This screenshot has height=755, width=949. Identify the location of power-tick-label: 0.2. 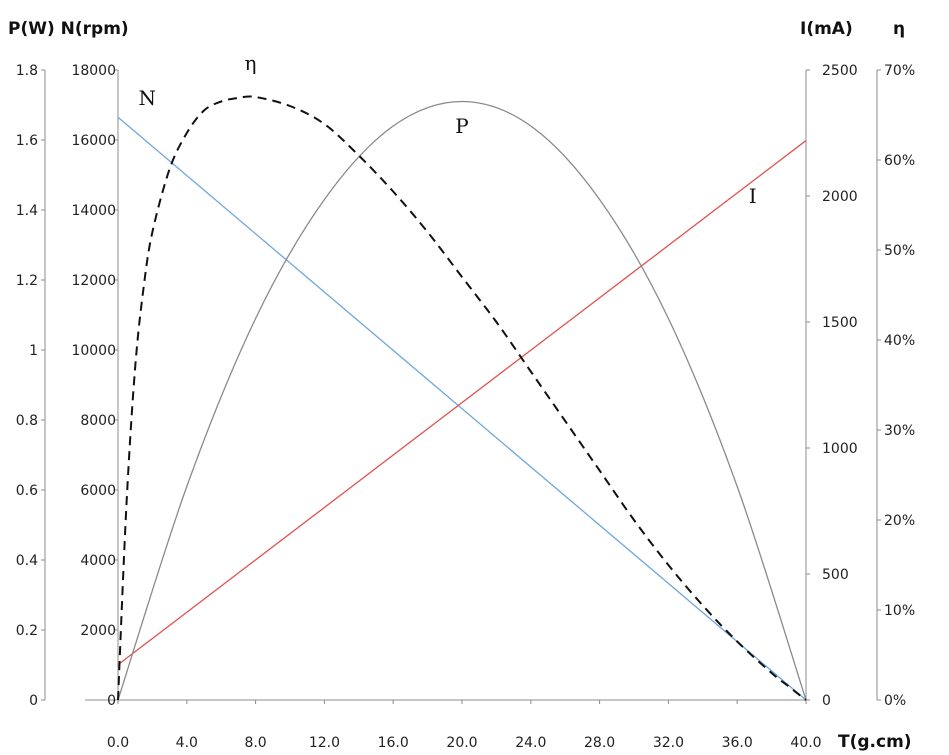
(27, 631).